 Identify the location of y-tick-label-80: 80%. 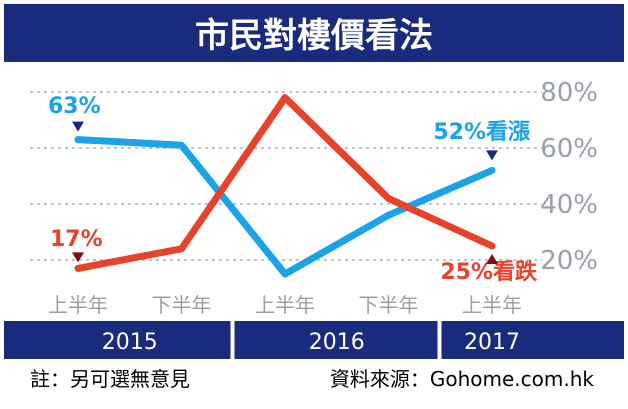
(569, 93).